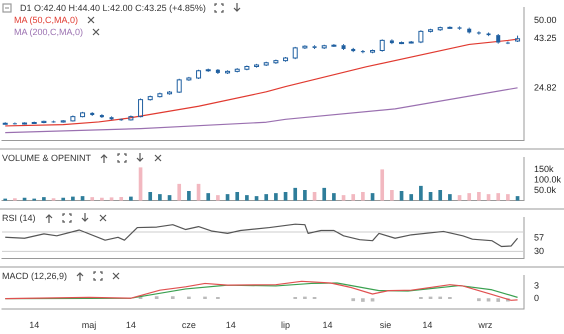 Image resolution: width=564 pixels, height=334 pixels. I want to click on y-tick-label: 3, so click(537, 285).